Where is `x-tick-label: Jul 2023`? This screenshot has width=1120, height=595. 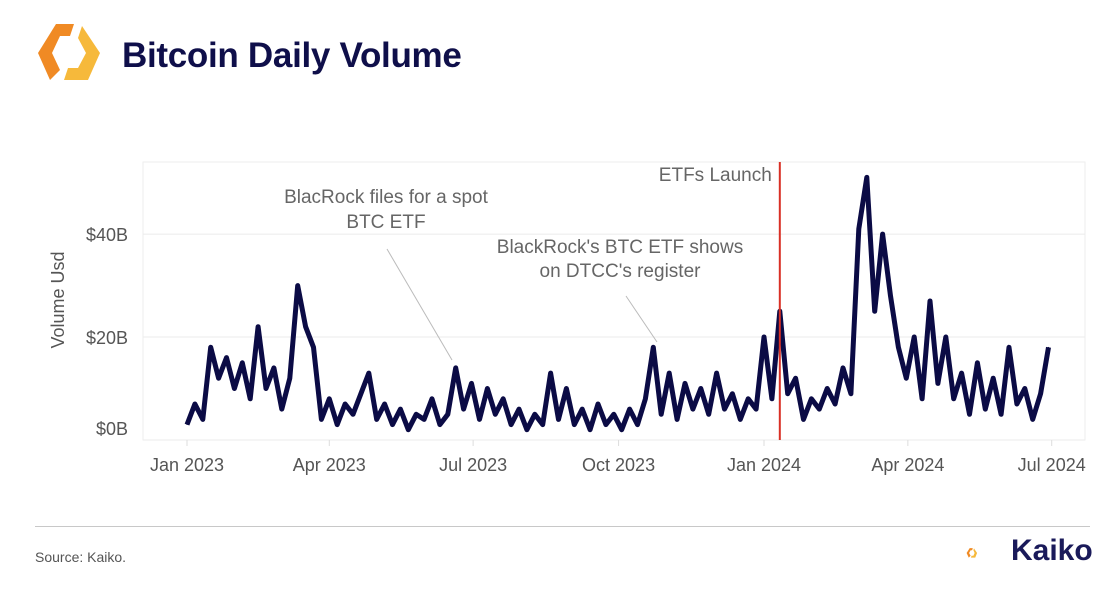
x-tick-label: Jul 2023 is located at coordinates (473, 465).